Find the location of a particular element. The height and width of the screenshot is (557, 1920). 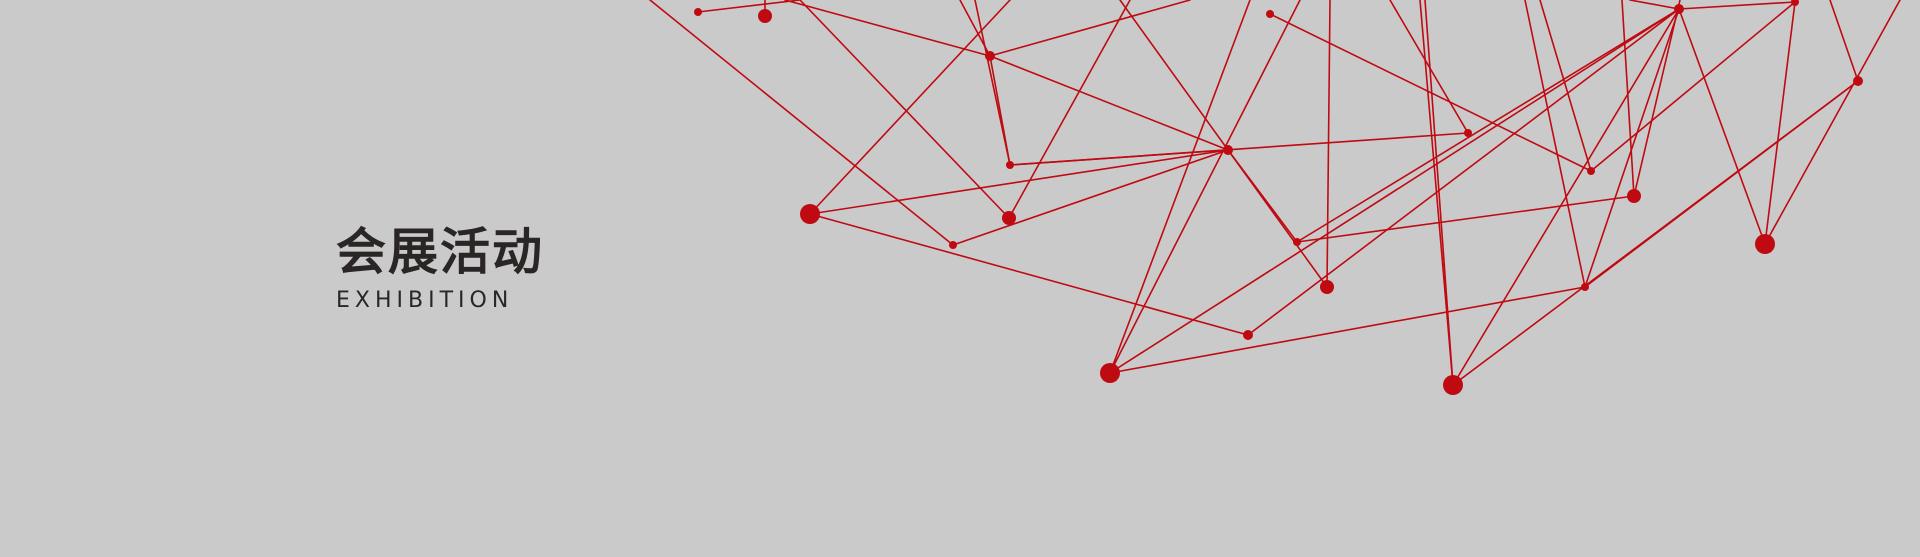

section-title: 会展活动 EXHIBITION is located at coordinates (446, 269).